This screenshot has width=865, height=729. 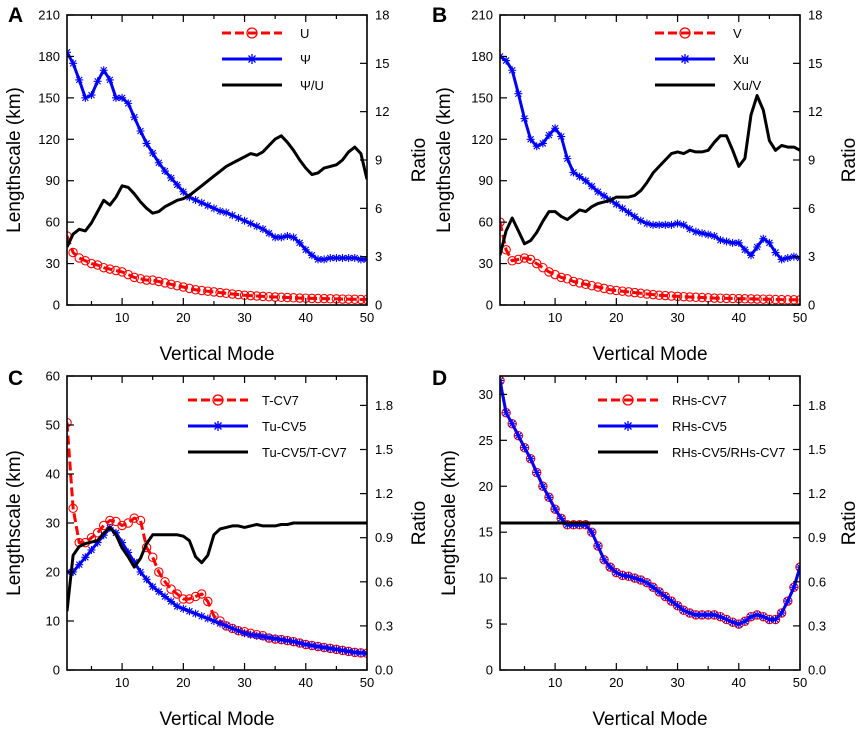 What do you see at coordinates (489, 670) in the screenshot?
I see `y-tick-label-left: 0` at bounding box center [489, 670].